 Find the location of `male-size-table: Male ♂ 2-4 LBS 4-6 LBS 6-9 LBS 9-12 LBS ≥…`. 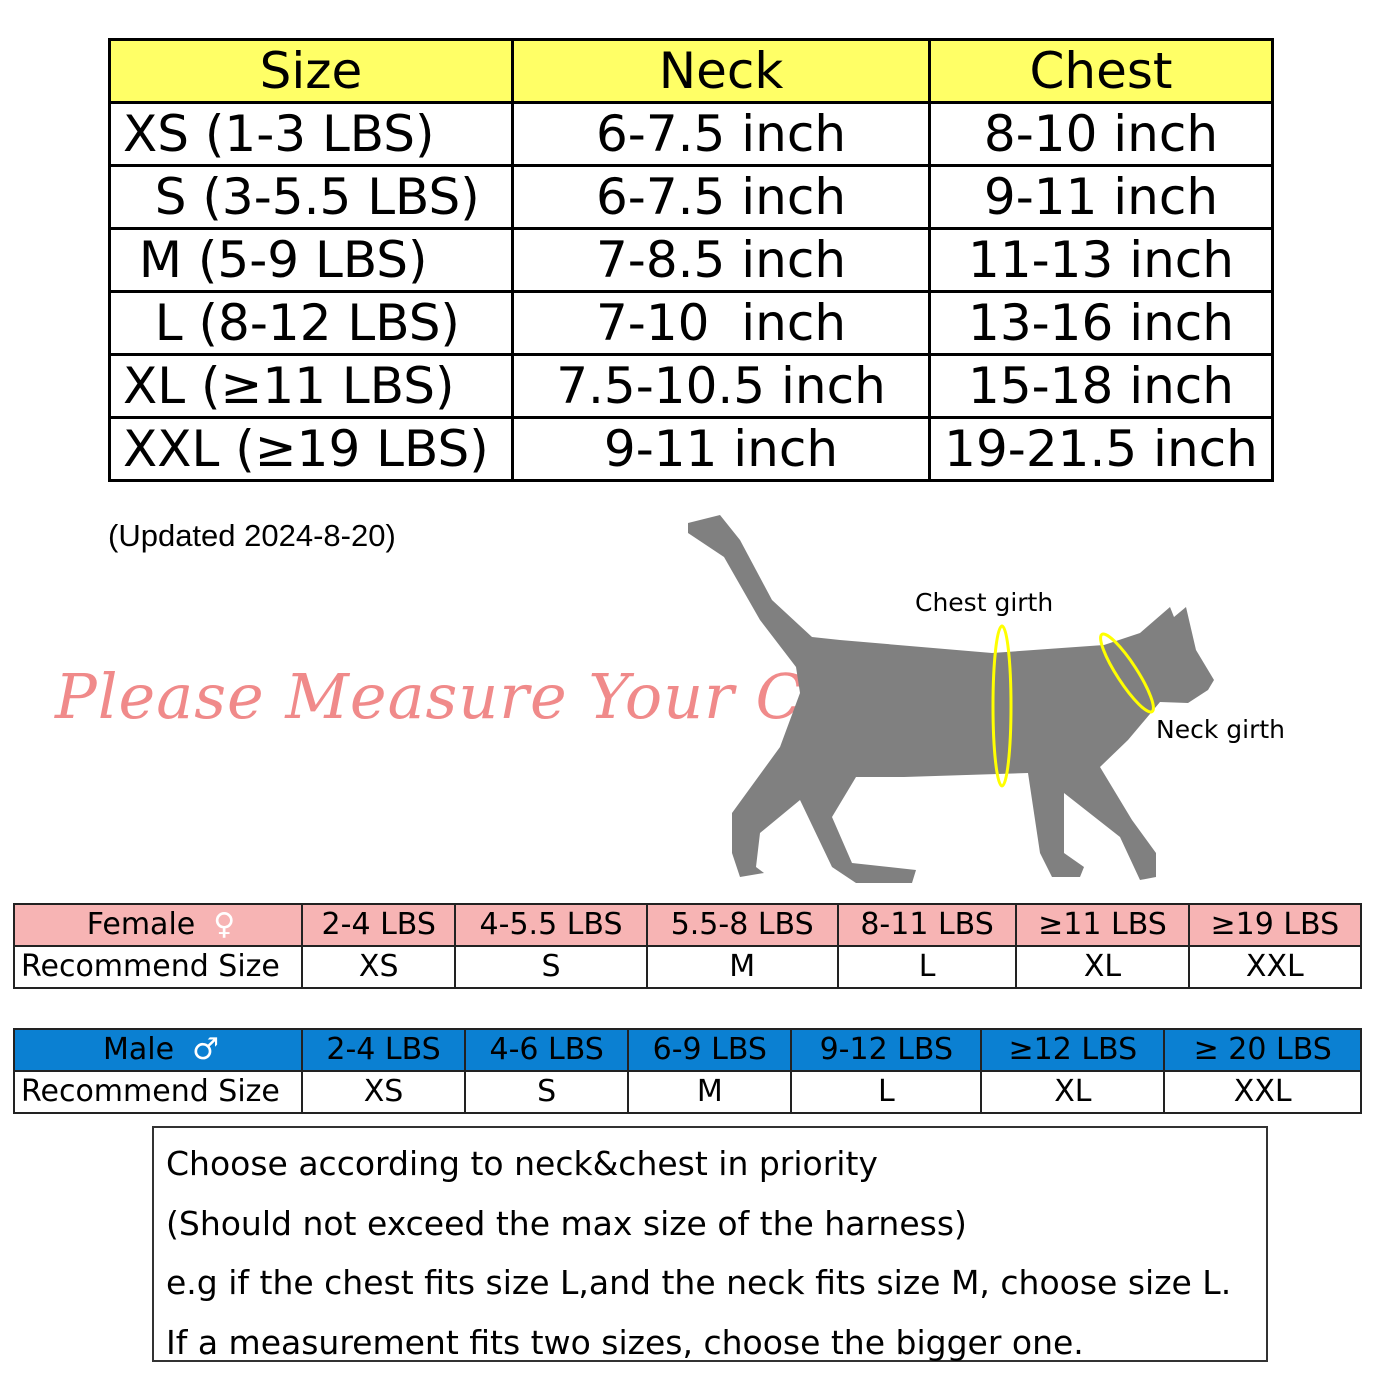

male-size-table: Male ♂ 2-4 LBS 4-6 LBS 6-9 LBS 9-12 LBS ≥… is located at coordinates (687, 1071).